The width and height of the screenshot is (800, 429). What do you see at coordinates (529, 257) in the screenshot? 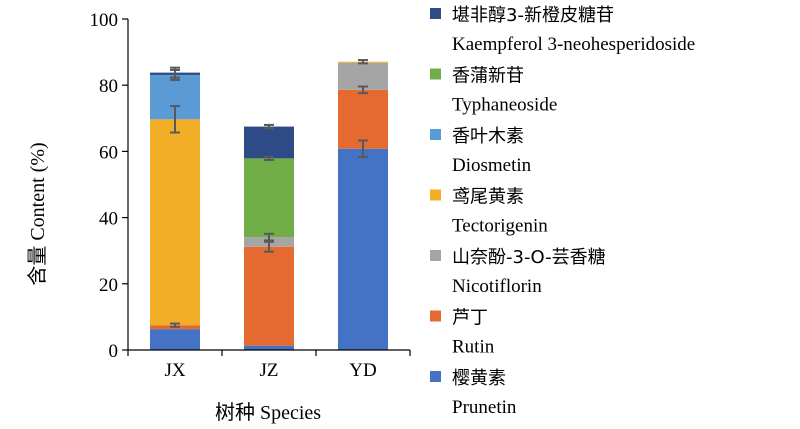
I see `legend-label-cn-nicotiflorin: 山奈酚-3-O-芸香糖` at bounding box center [529, 257].